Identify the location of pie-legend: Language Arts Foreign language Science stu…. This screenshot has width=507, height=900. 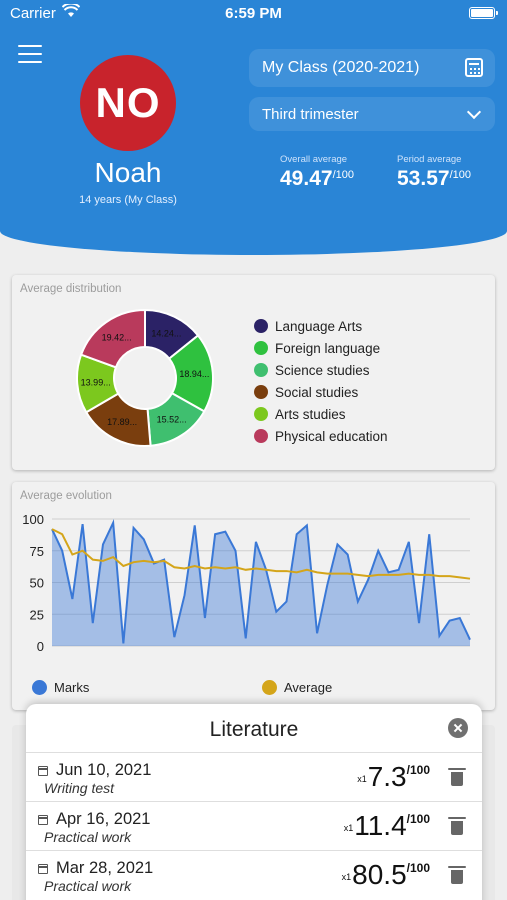
(321, 381).